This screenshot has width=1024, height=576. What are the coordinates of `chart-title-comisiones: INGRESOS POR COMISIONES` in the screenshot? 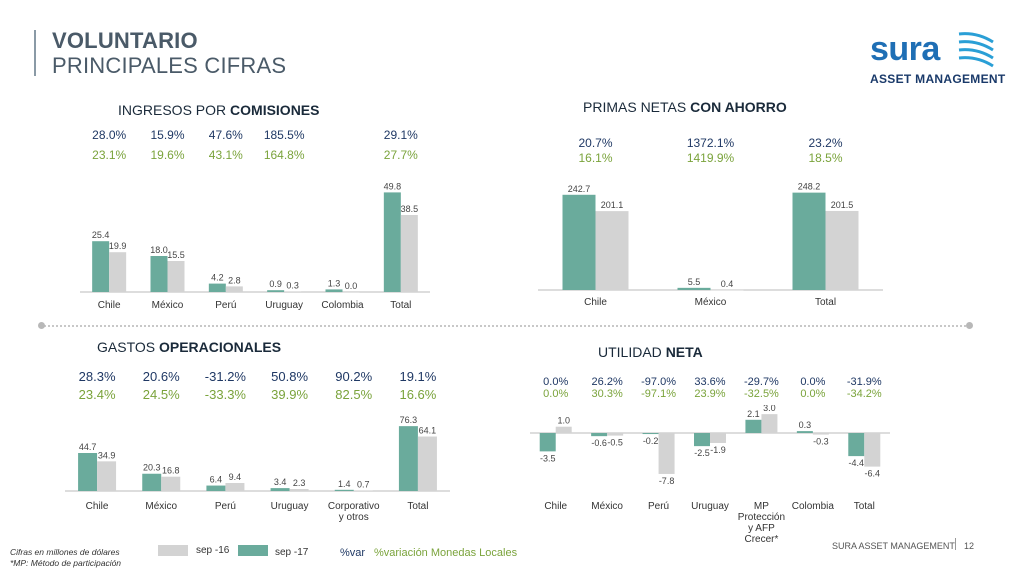 It's located at (219, 110).